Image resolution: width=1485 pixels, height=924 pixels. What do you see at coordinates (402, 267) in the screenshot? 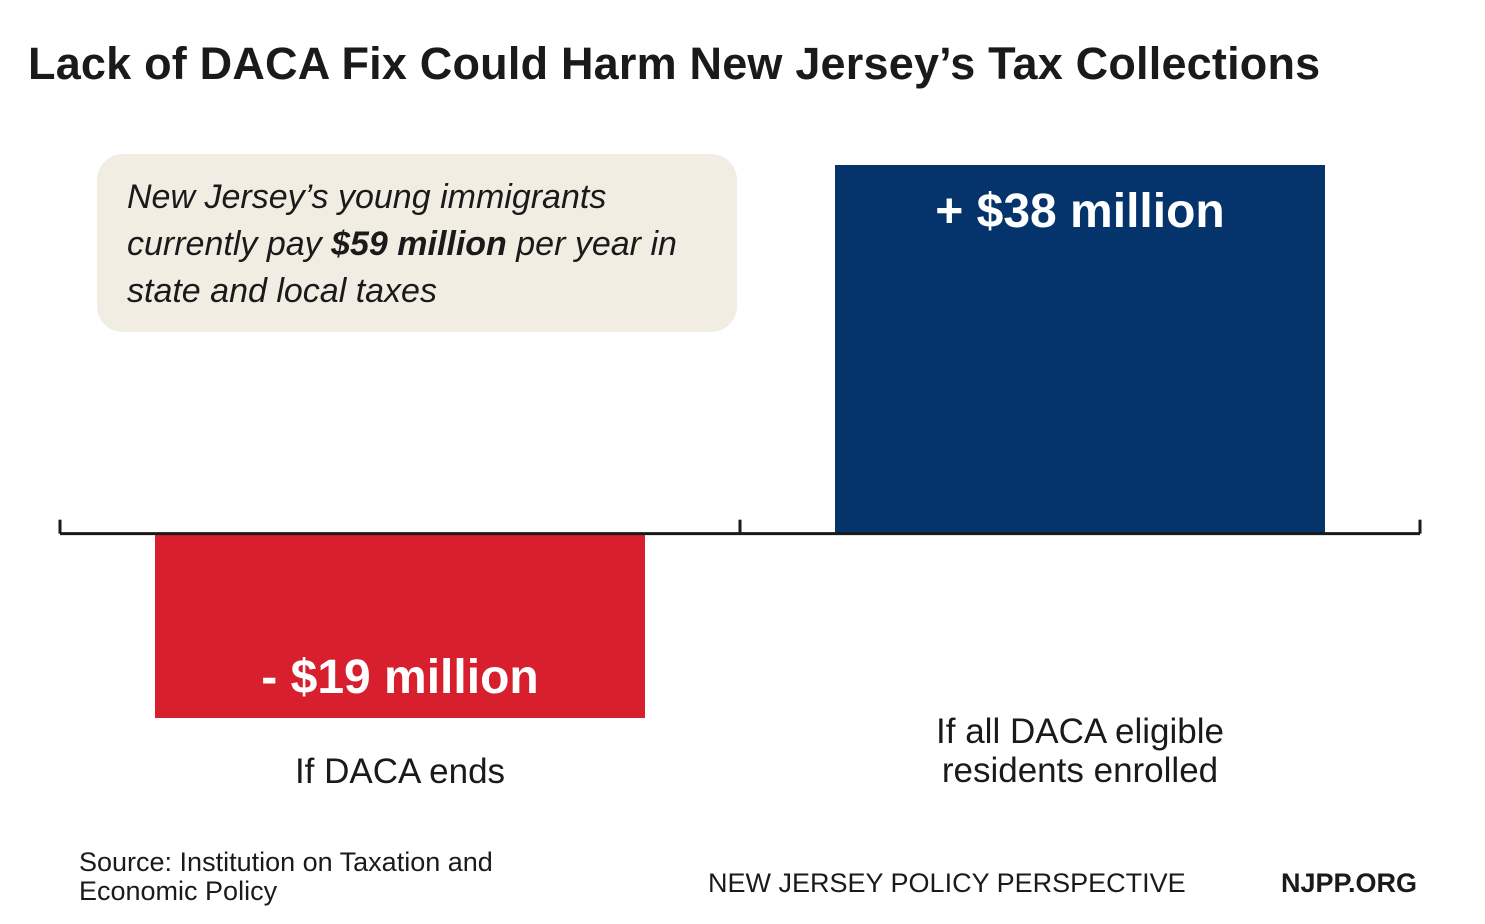
I see `callout-text-end: per year in state and local taxes` at bounding box center [402, 267].